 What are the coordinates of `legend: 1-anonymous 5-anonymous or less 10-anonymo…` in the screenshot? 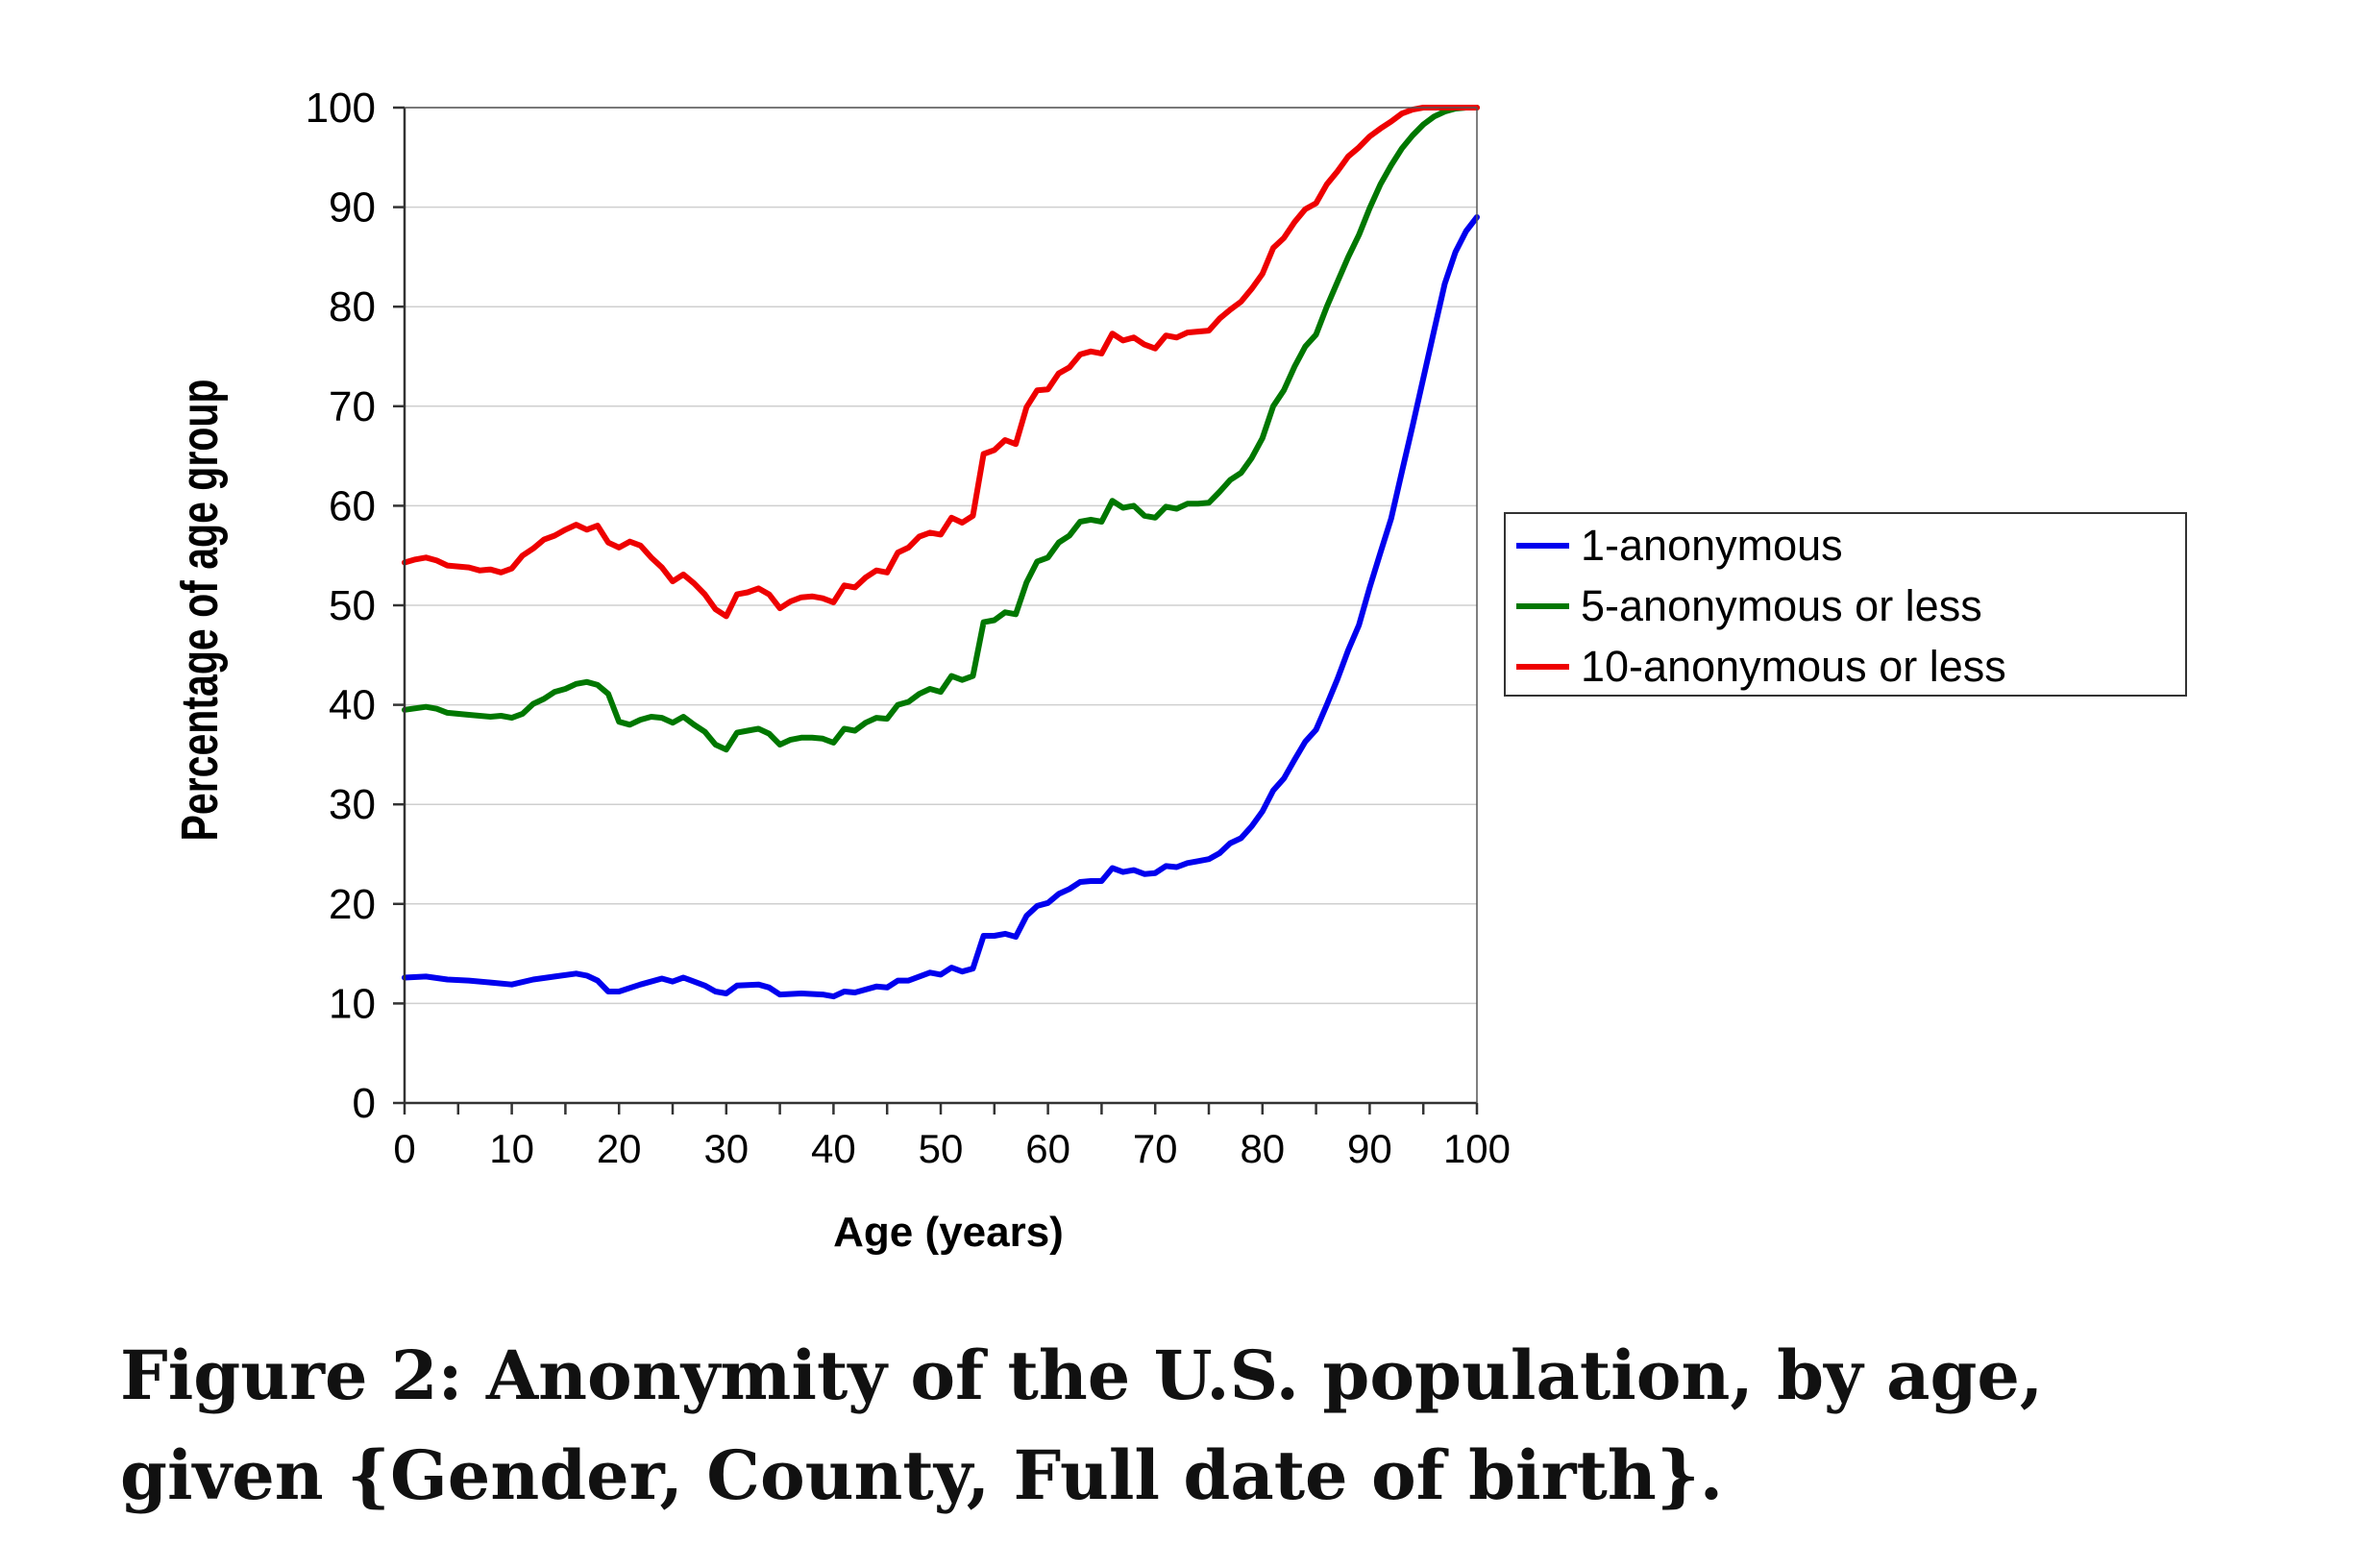 It's located at (1845, 605).